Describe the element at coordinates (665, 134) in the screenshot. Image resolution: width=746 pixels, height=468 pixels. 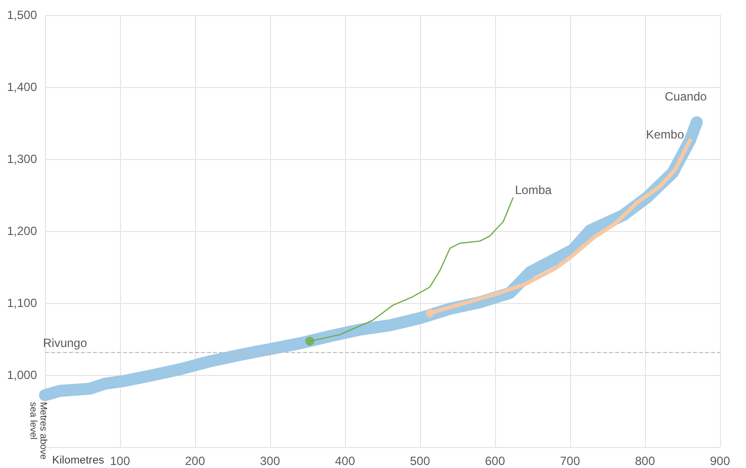
I see `series-label: Kembo` at that location.